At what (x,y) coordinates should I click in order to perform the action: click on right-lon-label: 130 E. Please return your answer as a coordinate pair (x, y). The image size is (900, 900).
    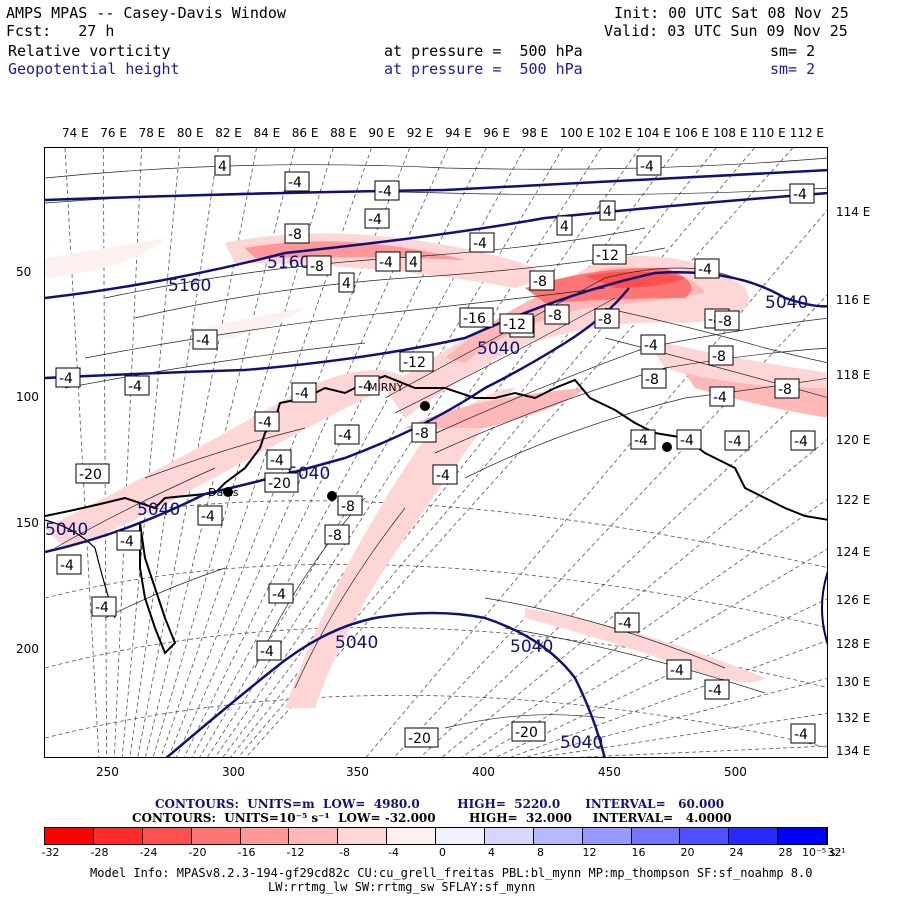
    Looking at the image, I should click on (853, 682).